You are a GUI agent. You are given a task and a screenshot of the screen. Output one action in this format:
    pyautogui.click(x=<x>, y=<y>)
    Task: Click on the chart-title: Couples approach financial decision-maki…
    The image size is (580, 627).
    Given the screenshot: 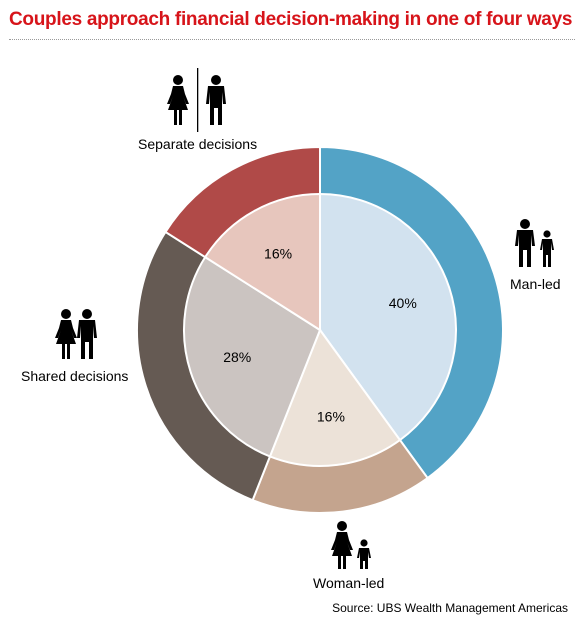 What is the action you would take?
    pyautogui.click(x=291, y=19)
    